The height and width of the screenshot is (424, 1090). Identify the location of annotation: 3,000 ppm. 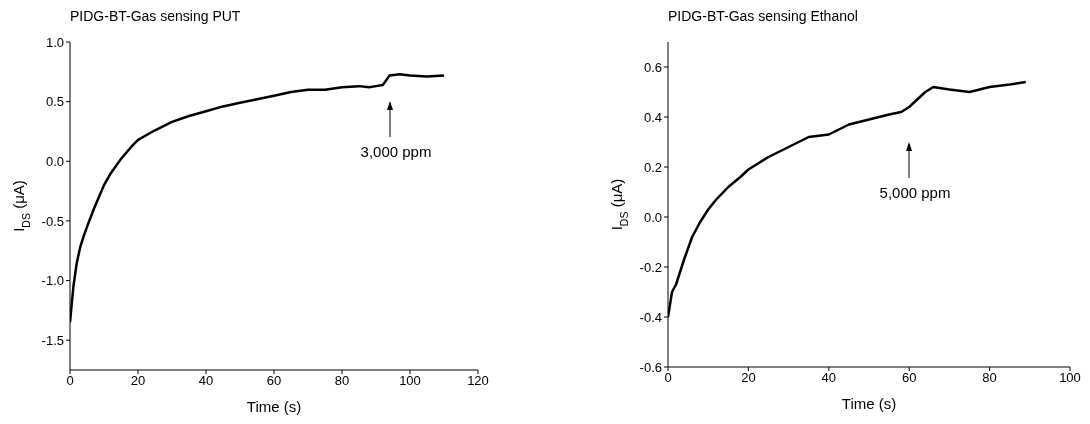
(396, 151).